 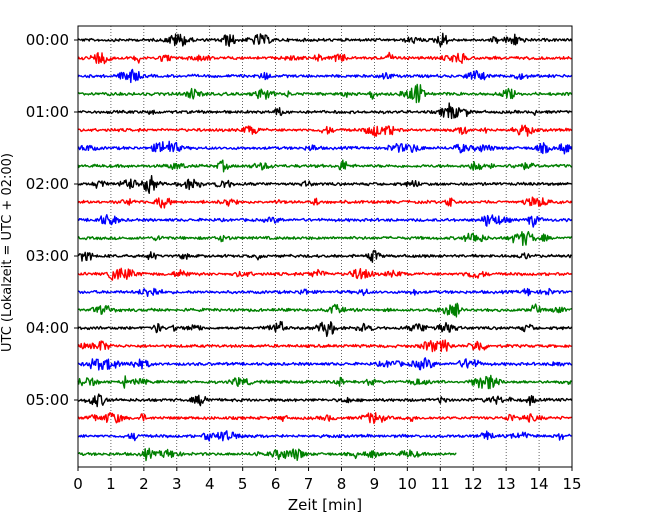 What do you see at coordinates (47, 400) in the screenshot?
I see `y-tick-label: 05:00` at bounding box center [47, 400].